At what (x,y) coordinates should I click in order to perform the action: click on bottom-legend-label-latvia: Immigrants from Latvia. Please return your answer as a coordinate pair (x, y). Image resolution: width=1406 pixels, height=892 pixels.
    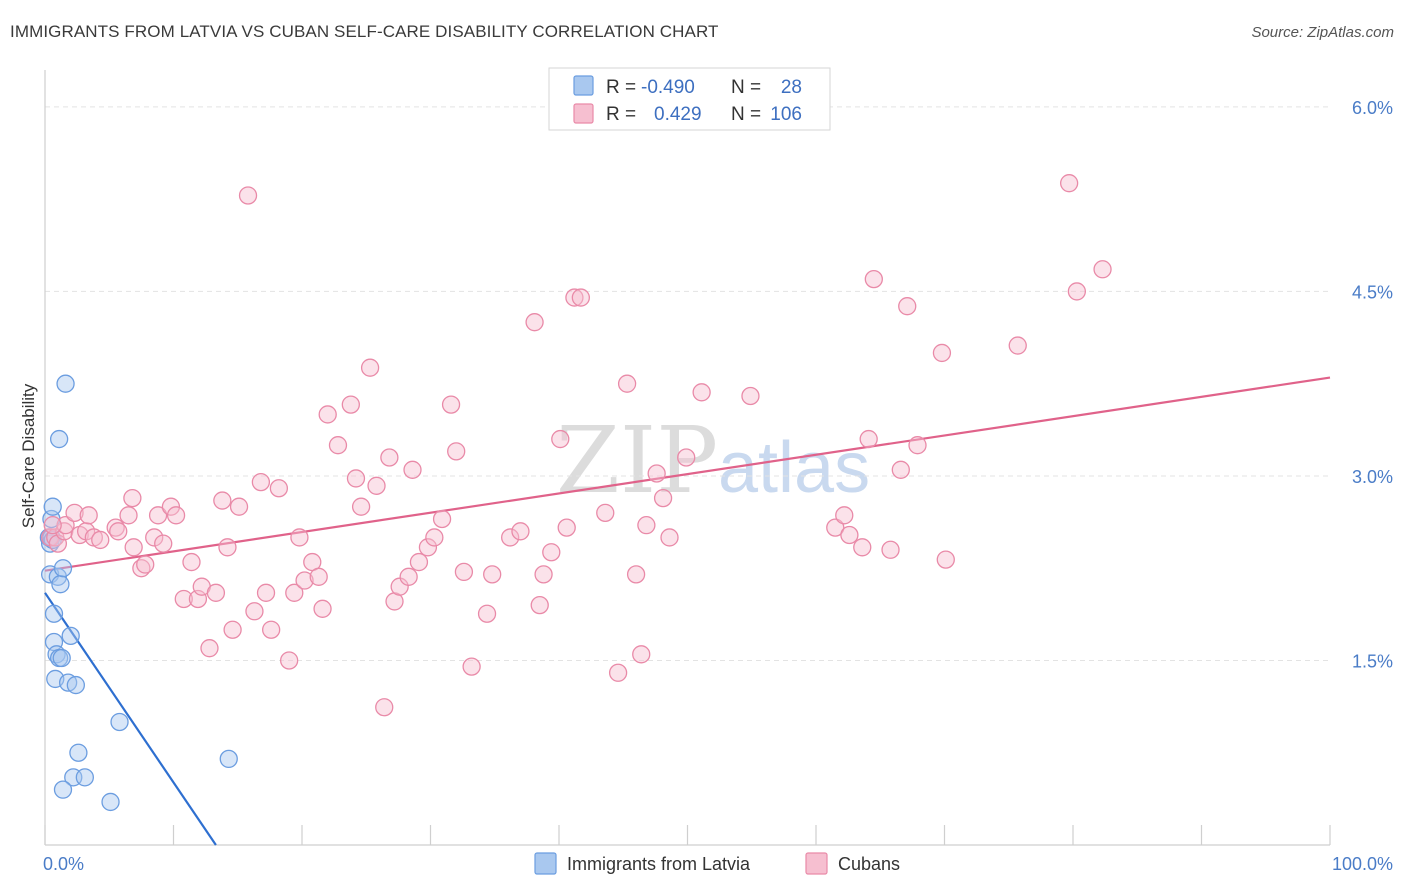
    Looking at the image, I should click on (659, 864).